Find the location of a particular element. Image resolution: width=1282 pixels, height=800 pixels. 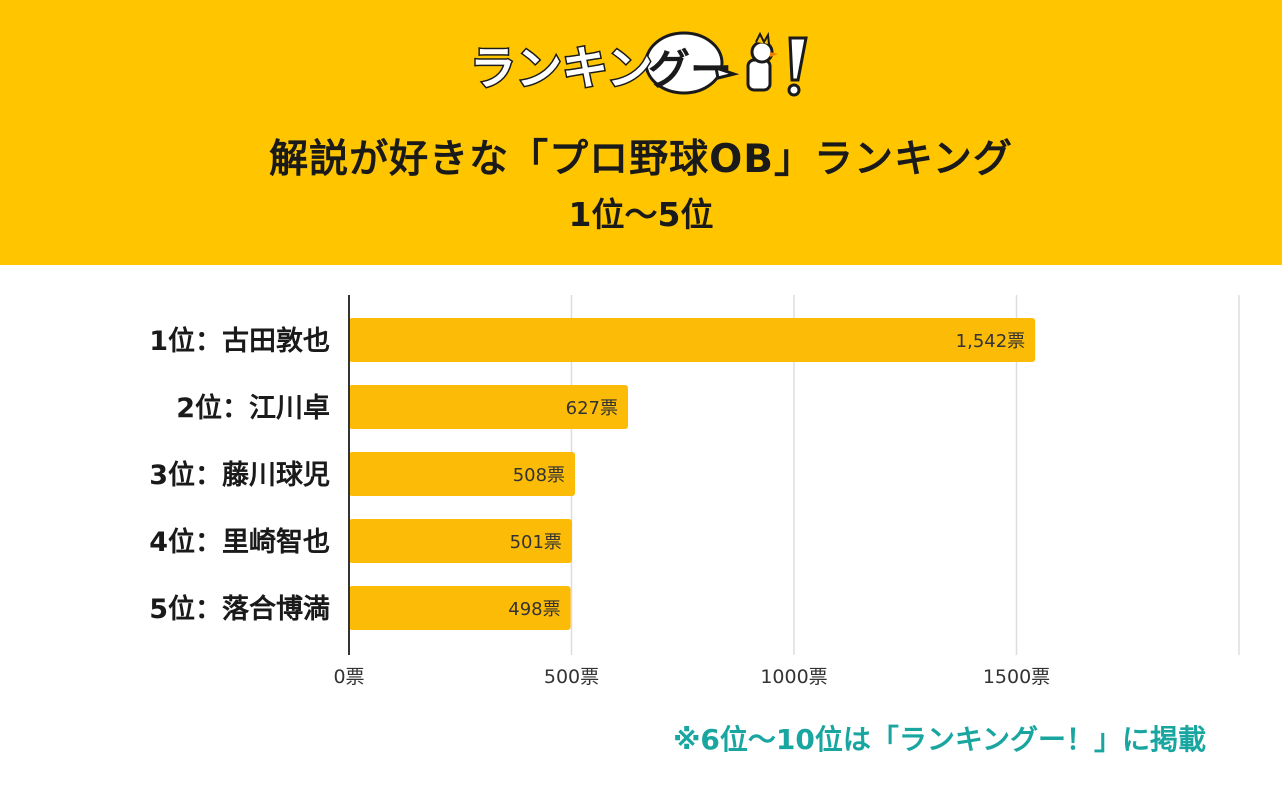

category-labels: 1位：古田敦也 2位：江川卓 3位：藤川球児 4位：里崎智也 5位：落合博満 is located at coordinates (239, 475).